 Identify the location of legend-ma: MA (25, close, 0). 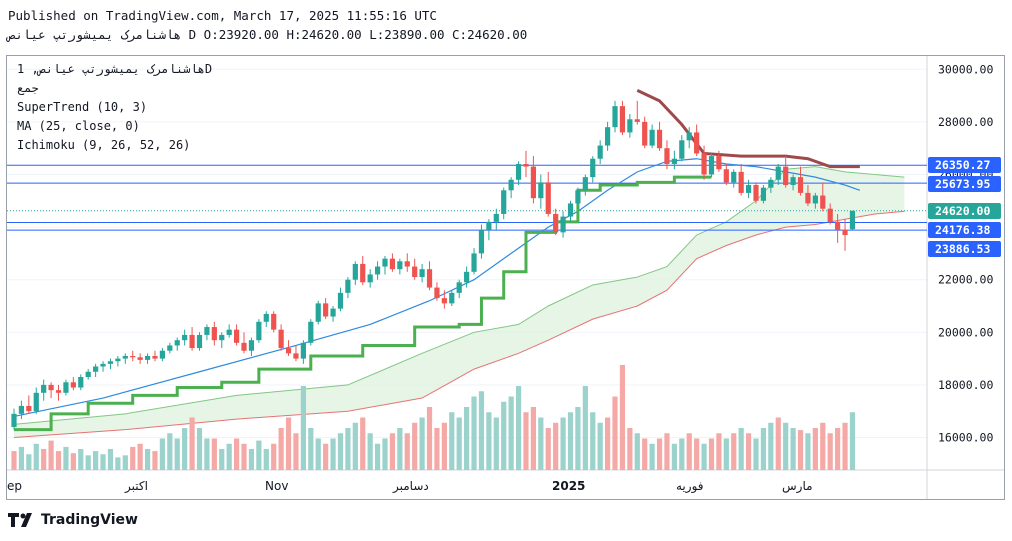
(78, 126).